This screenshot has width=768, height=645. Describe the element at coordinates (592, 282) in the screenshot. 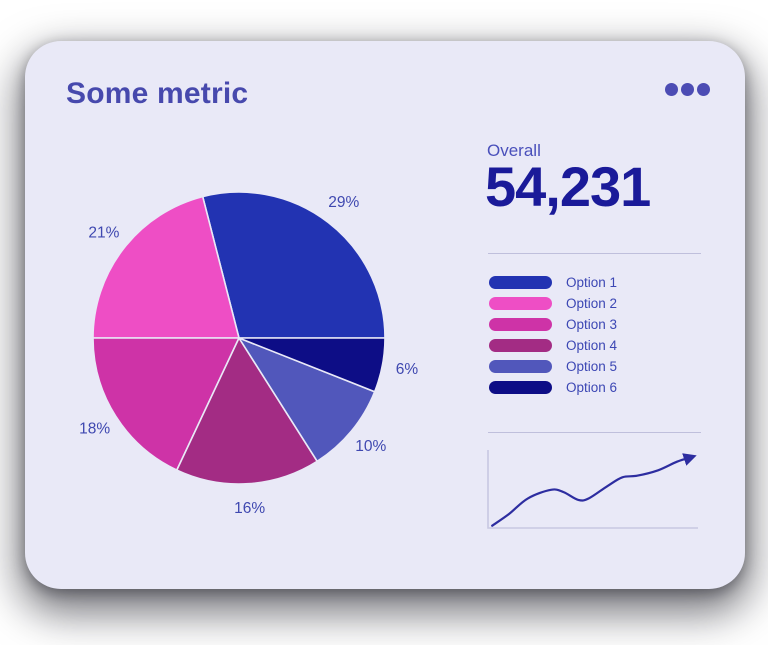

I see `legend-label: Option 1` at that location.